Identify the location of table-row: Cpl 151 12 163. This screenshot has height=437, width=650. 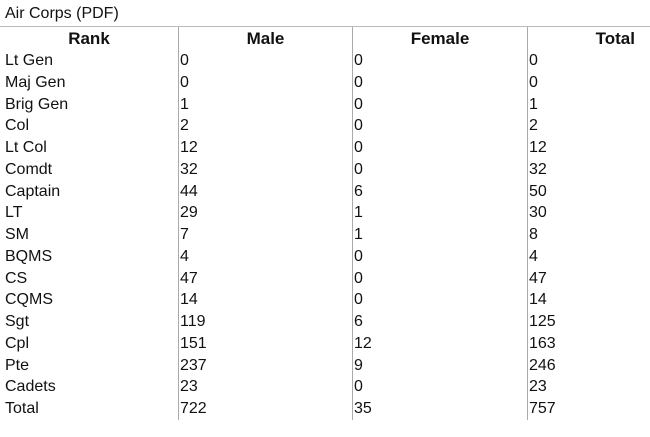
(325, 343).